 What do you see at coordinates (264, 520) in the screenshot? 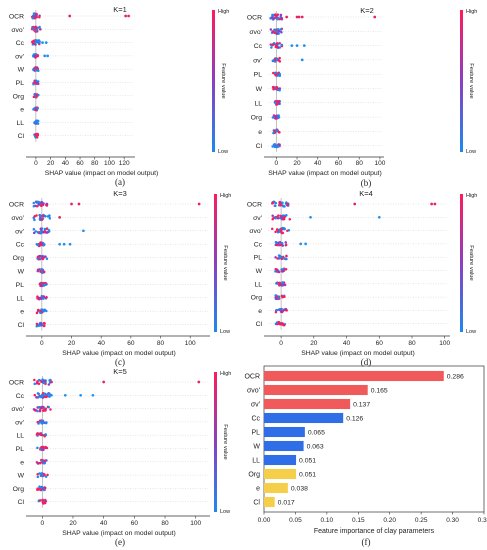
I see `x-tick-label: 0.00` at bounding box center [264, 520].